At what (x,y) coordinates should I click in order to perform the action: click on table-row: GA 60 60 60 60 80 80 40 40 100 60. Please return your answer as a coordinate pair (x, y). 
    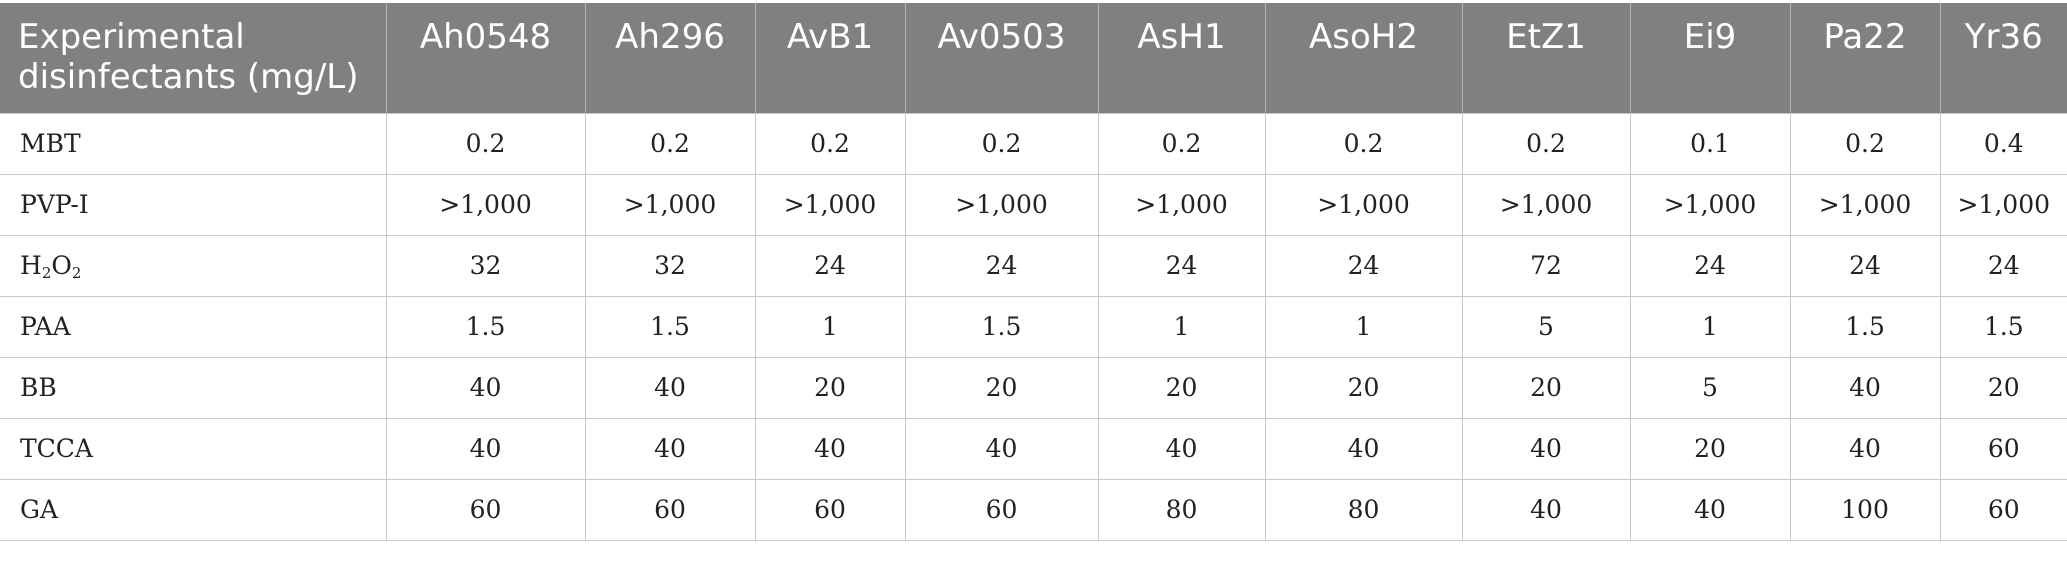
    Looking at the image, I should click on (1033, 509).